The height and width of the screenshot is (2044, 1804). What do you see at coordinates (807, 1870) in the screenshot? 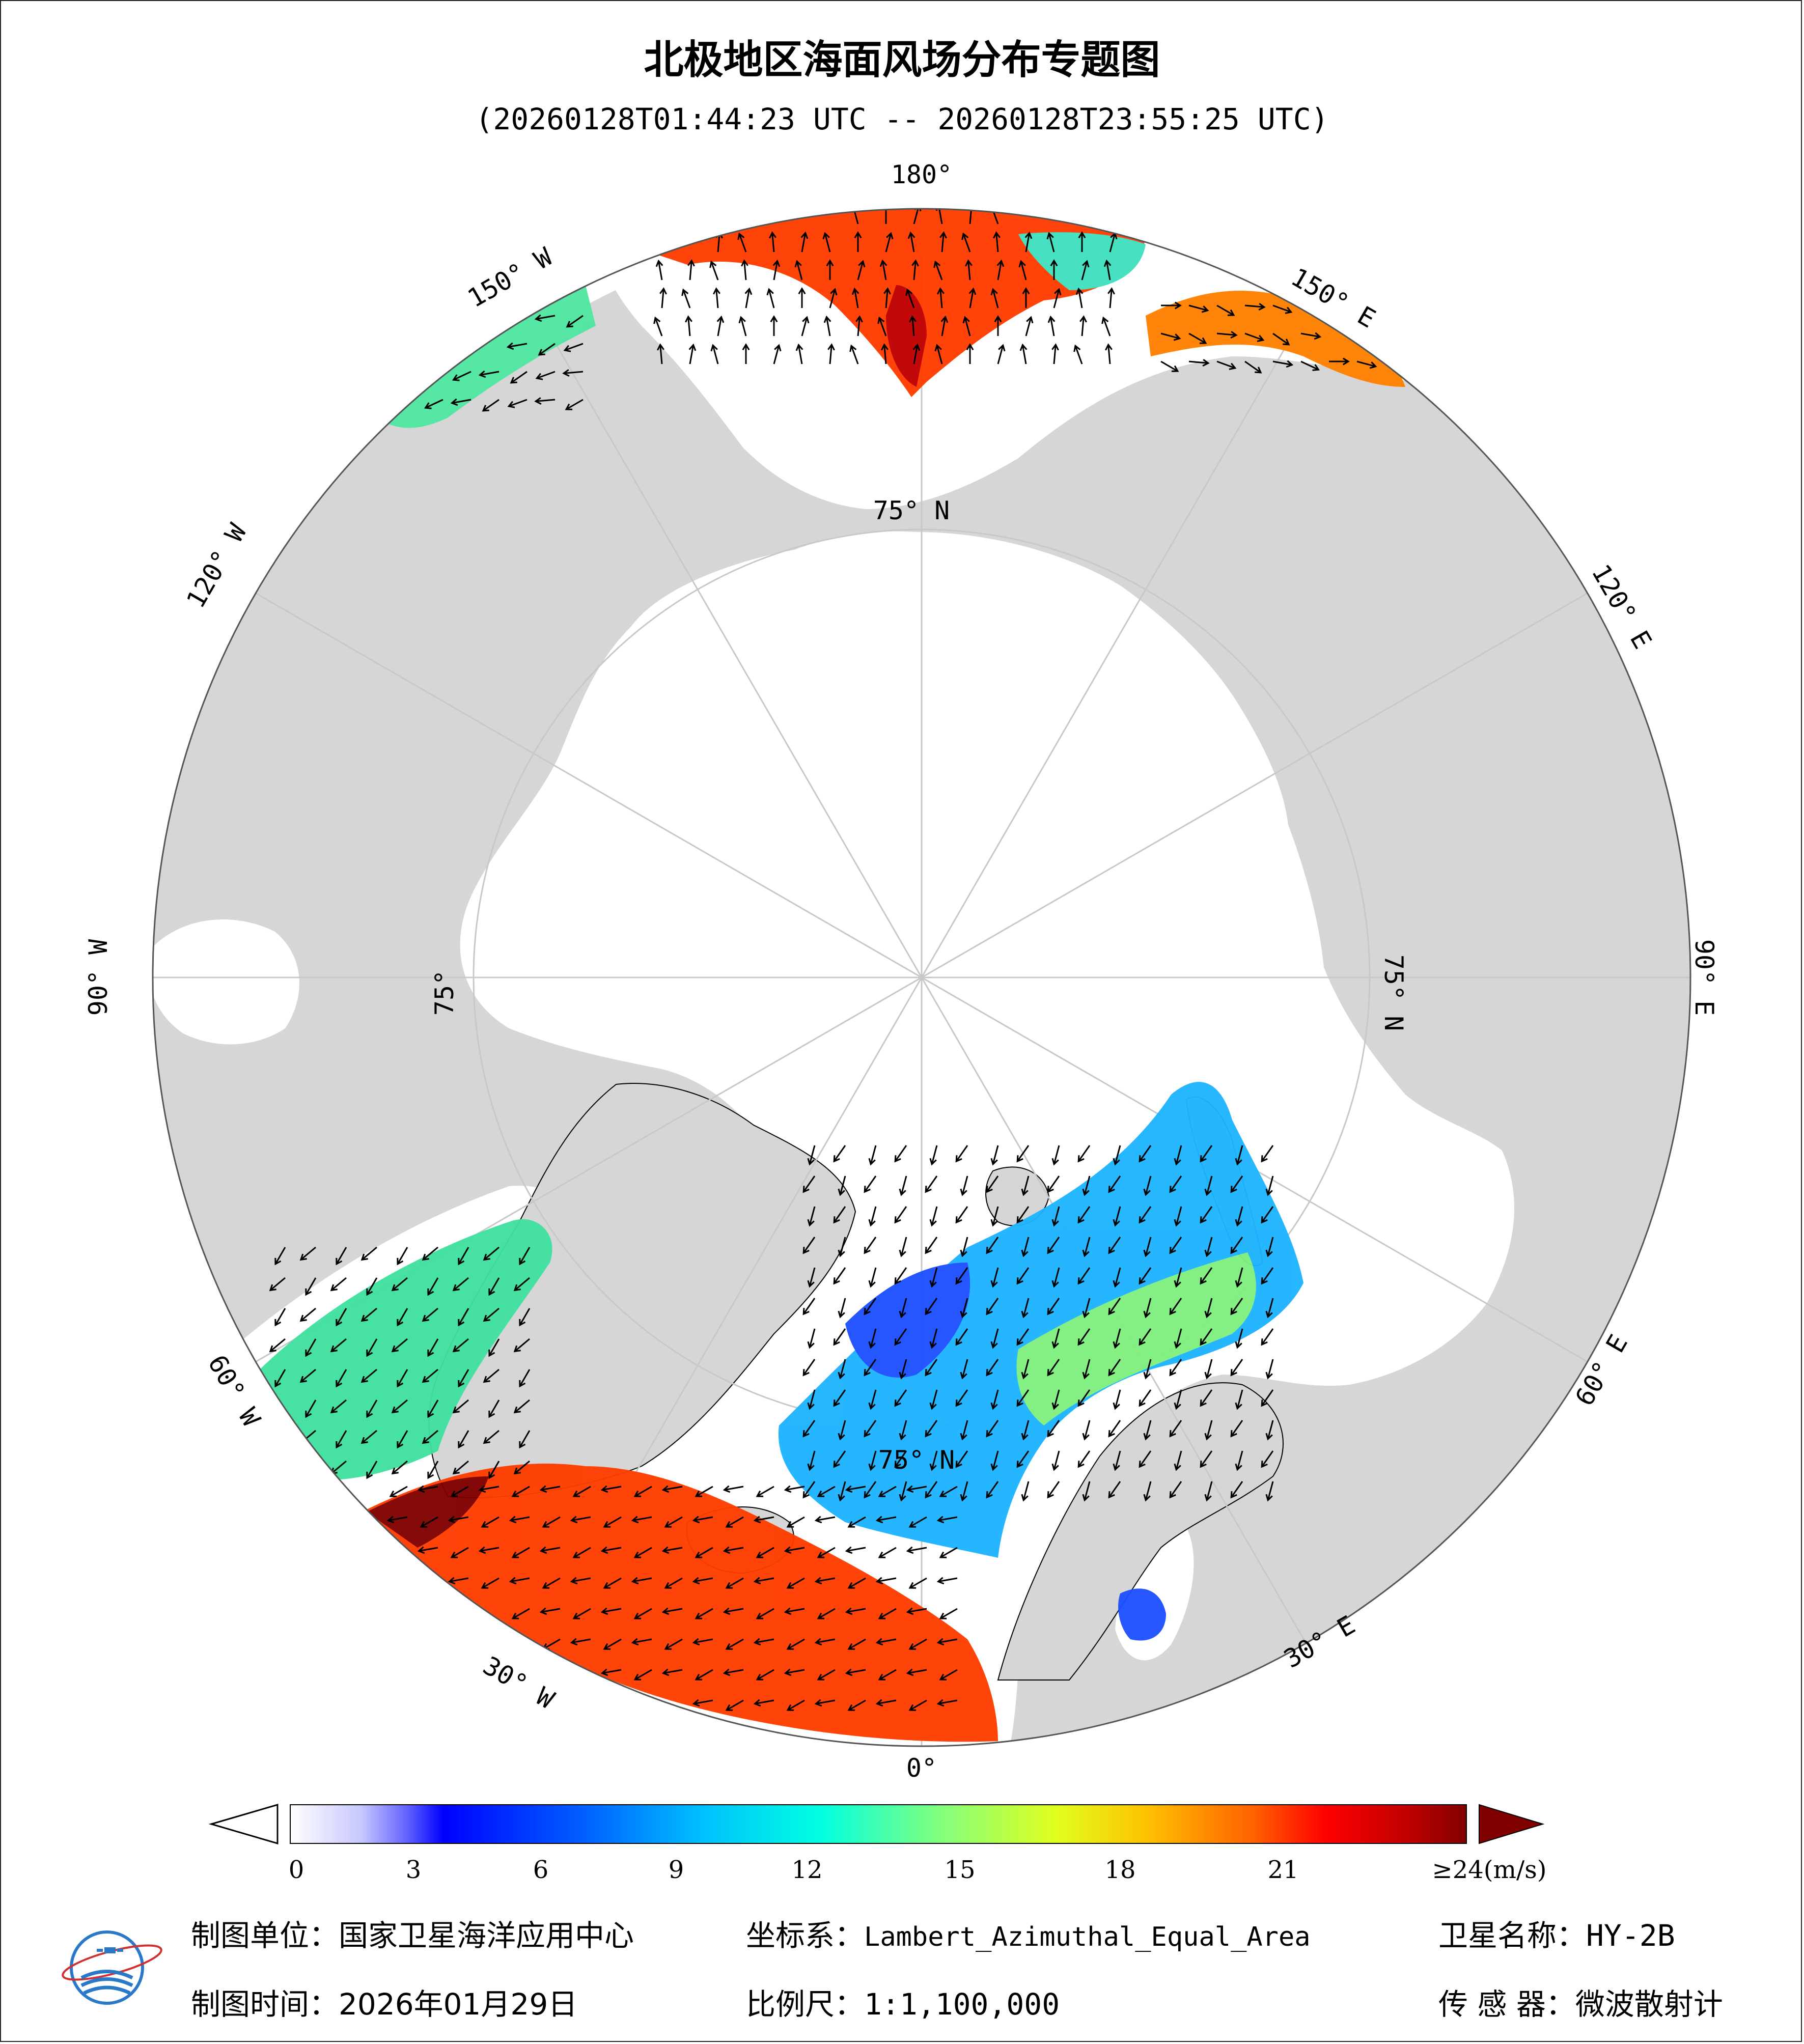
I see `colorbar-tick-12: 12` at bounding box center [807, 1870].